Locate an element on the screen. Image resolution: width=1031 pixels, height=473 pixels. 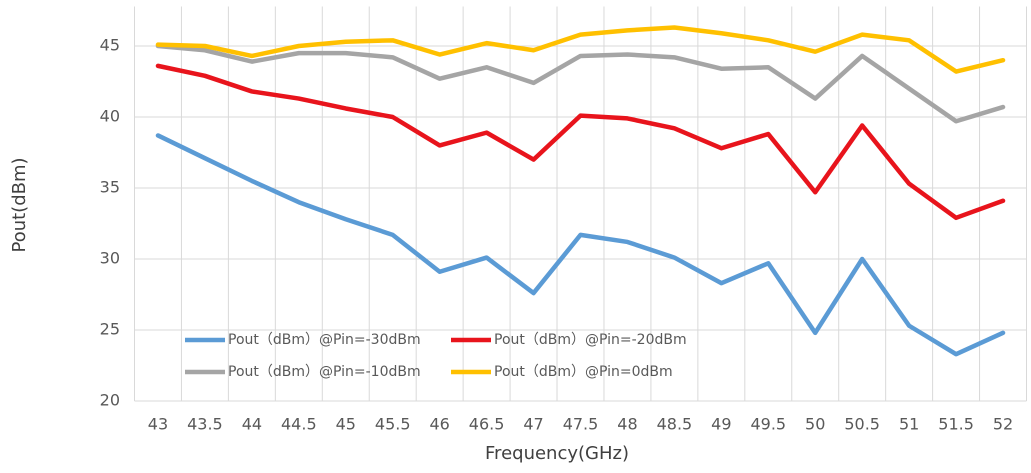
x-axis-title: Frequency(GHz) is located at coordinates (557, 453).